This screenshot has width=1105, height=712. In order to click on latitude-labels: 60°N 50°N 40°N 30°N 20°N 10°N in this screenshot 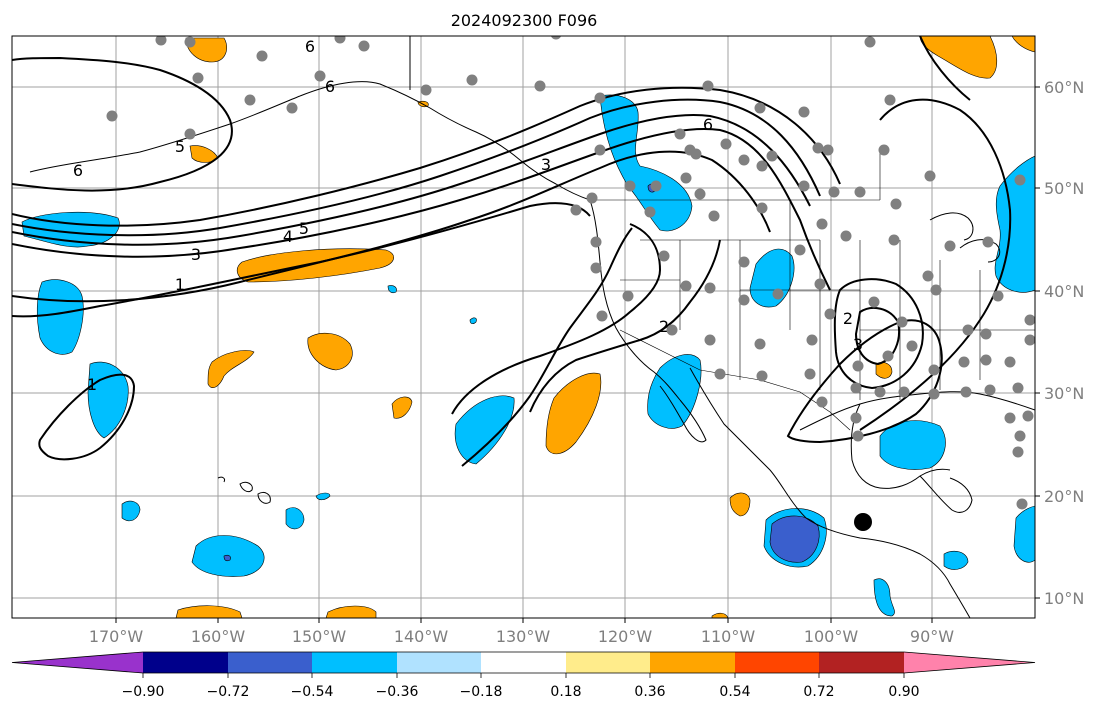, I will do `click(1064, 343)`.